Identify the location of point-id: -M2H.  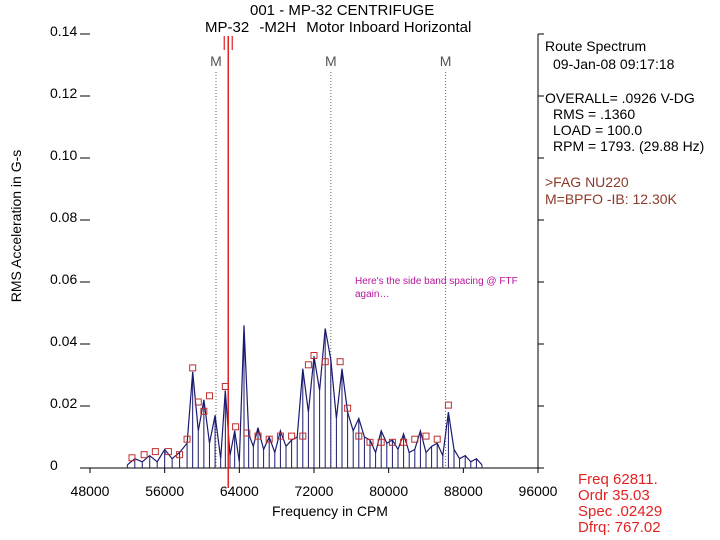
(278, 27).